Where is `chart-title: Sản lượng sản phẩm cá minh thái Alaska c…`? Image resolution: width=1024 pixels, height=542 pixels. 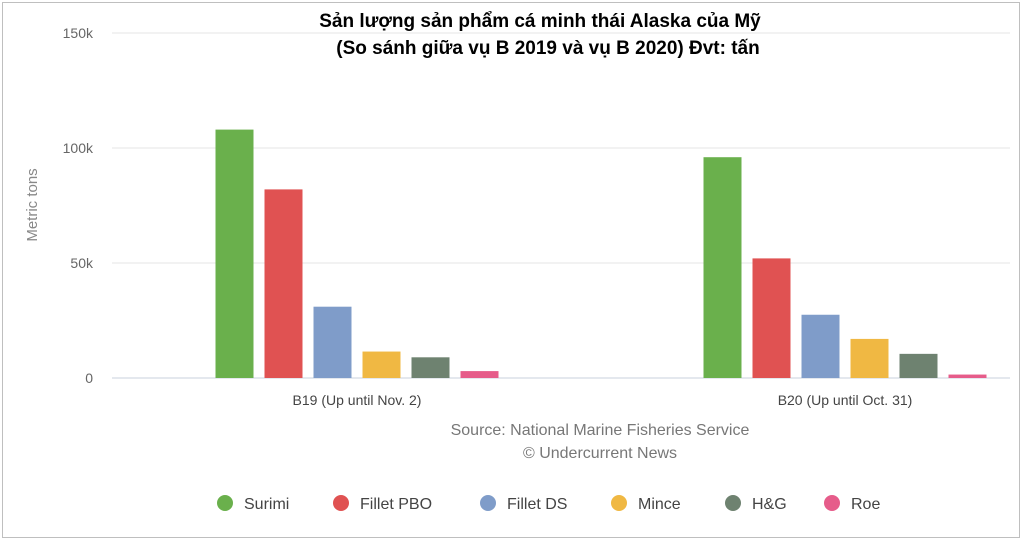
chart-title: Sản lượng sản phẩm cá minh thái Alaska c… is located at coordinates (540, 21).